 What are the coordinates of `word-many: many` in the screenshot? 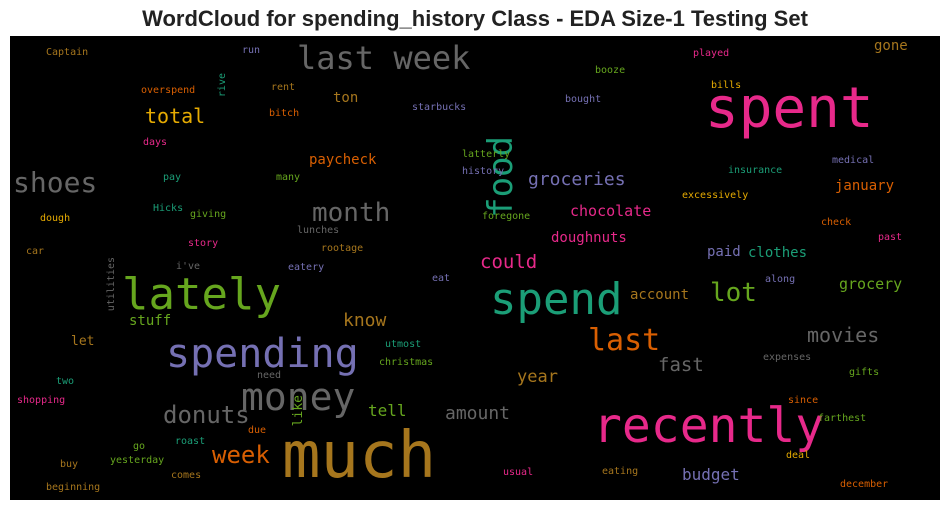 It's located at (288, 178).